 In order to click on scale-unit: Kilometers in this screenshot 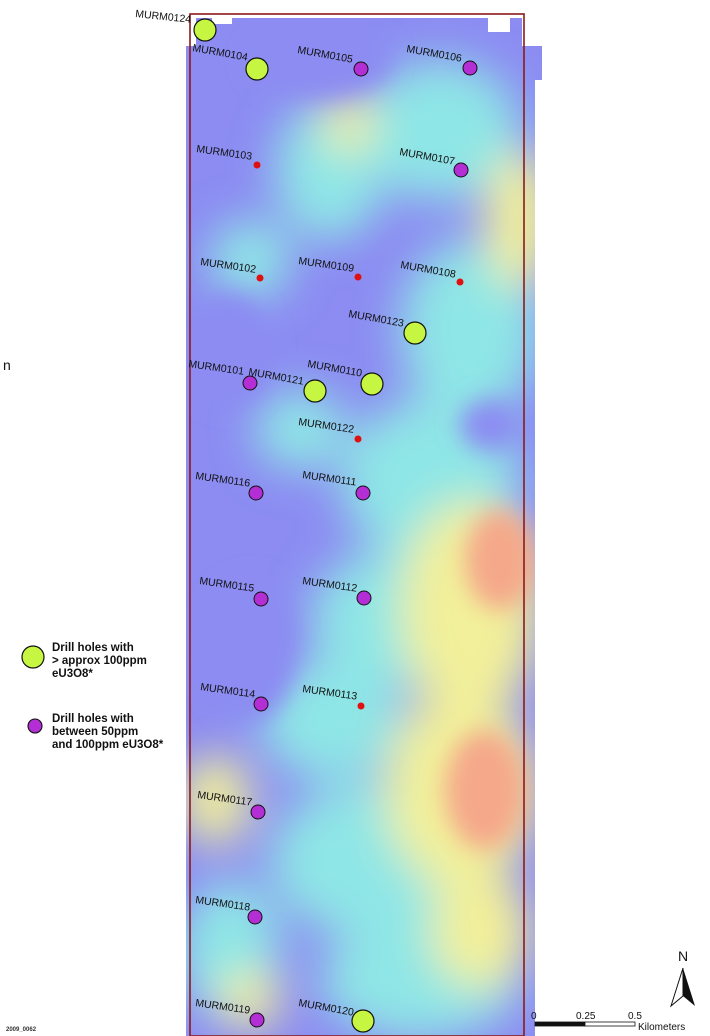, I will do `click(661, 1027)`.